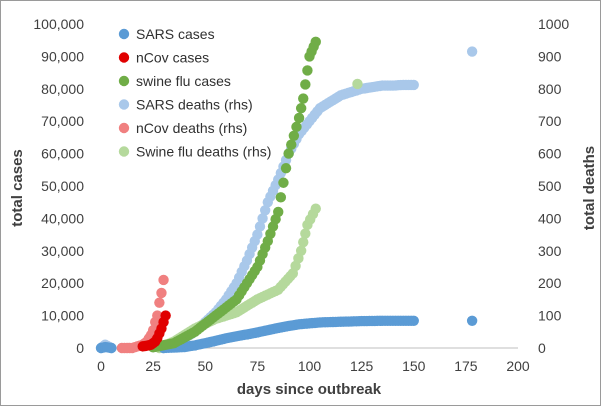 This screenshot has height=406, width=601. What do you see at coordinates (205, 366) in the screenshot?
I see `x-tick-label: 50` at bounding box center [205, 366].